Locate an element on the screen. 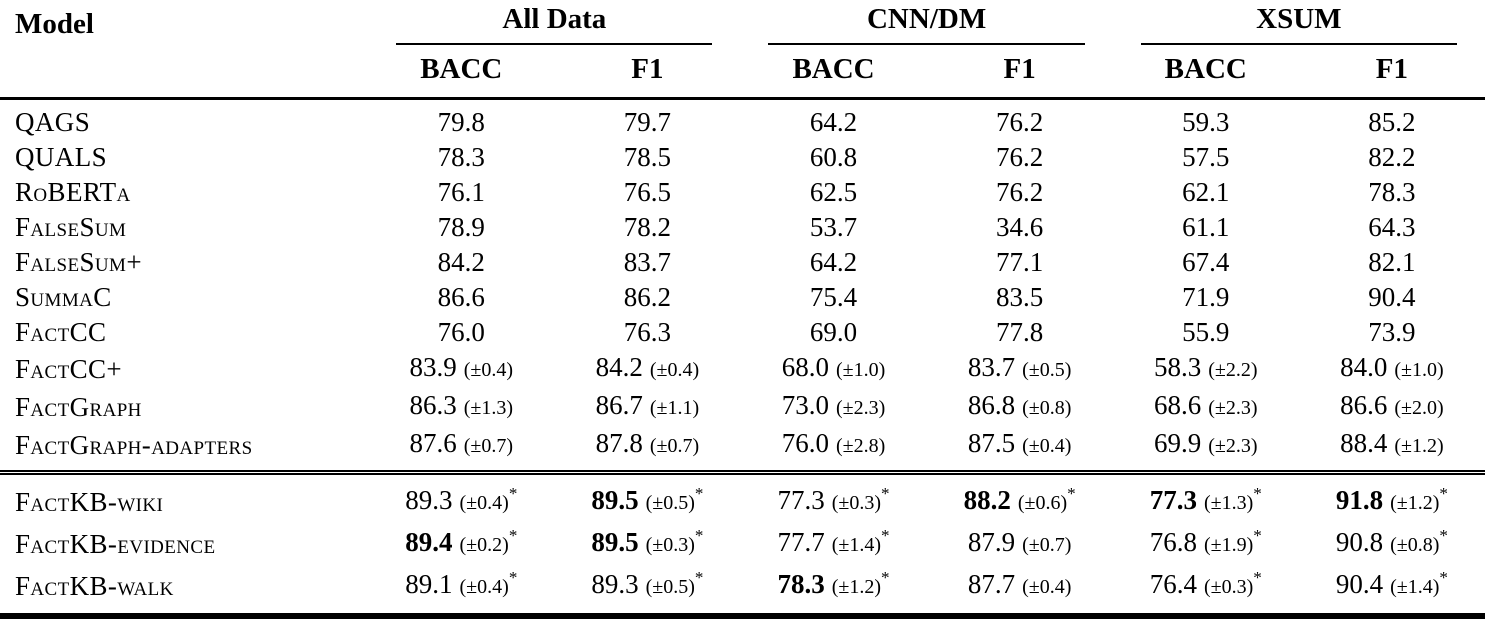 Image resolution: width=1485 pixels, height=619 pixels. metric-cell: 73.9 is located at coordinates (1392, 332).